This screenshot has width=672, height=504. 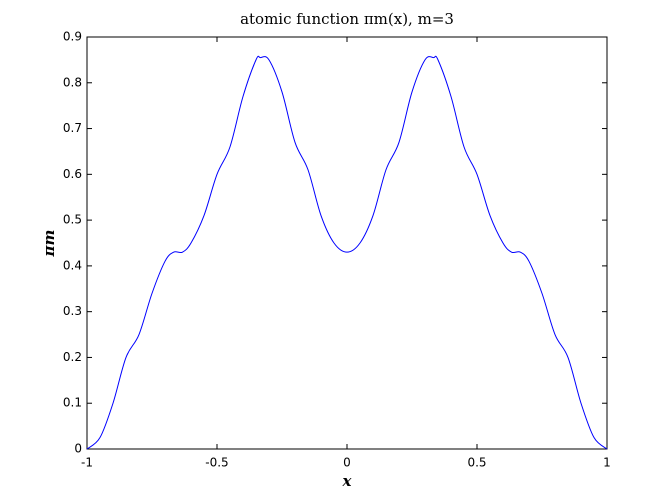 I want to click on x-tick-label: 1, so click(x=607, y=463).